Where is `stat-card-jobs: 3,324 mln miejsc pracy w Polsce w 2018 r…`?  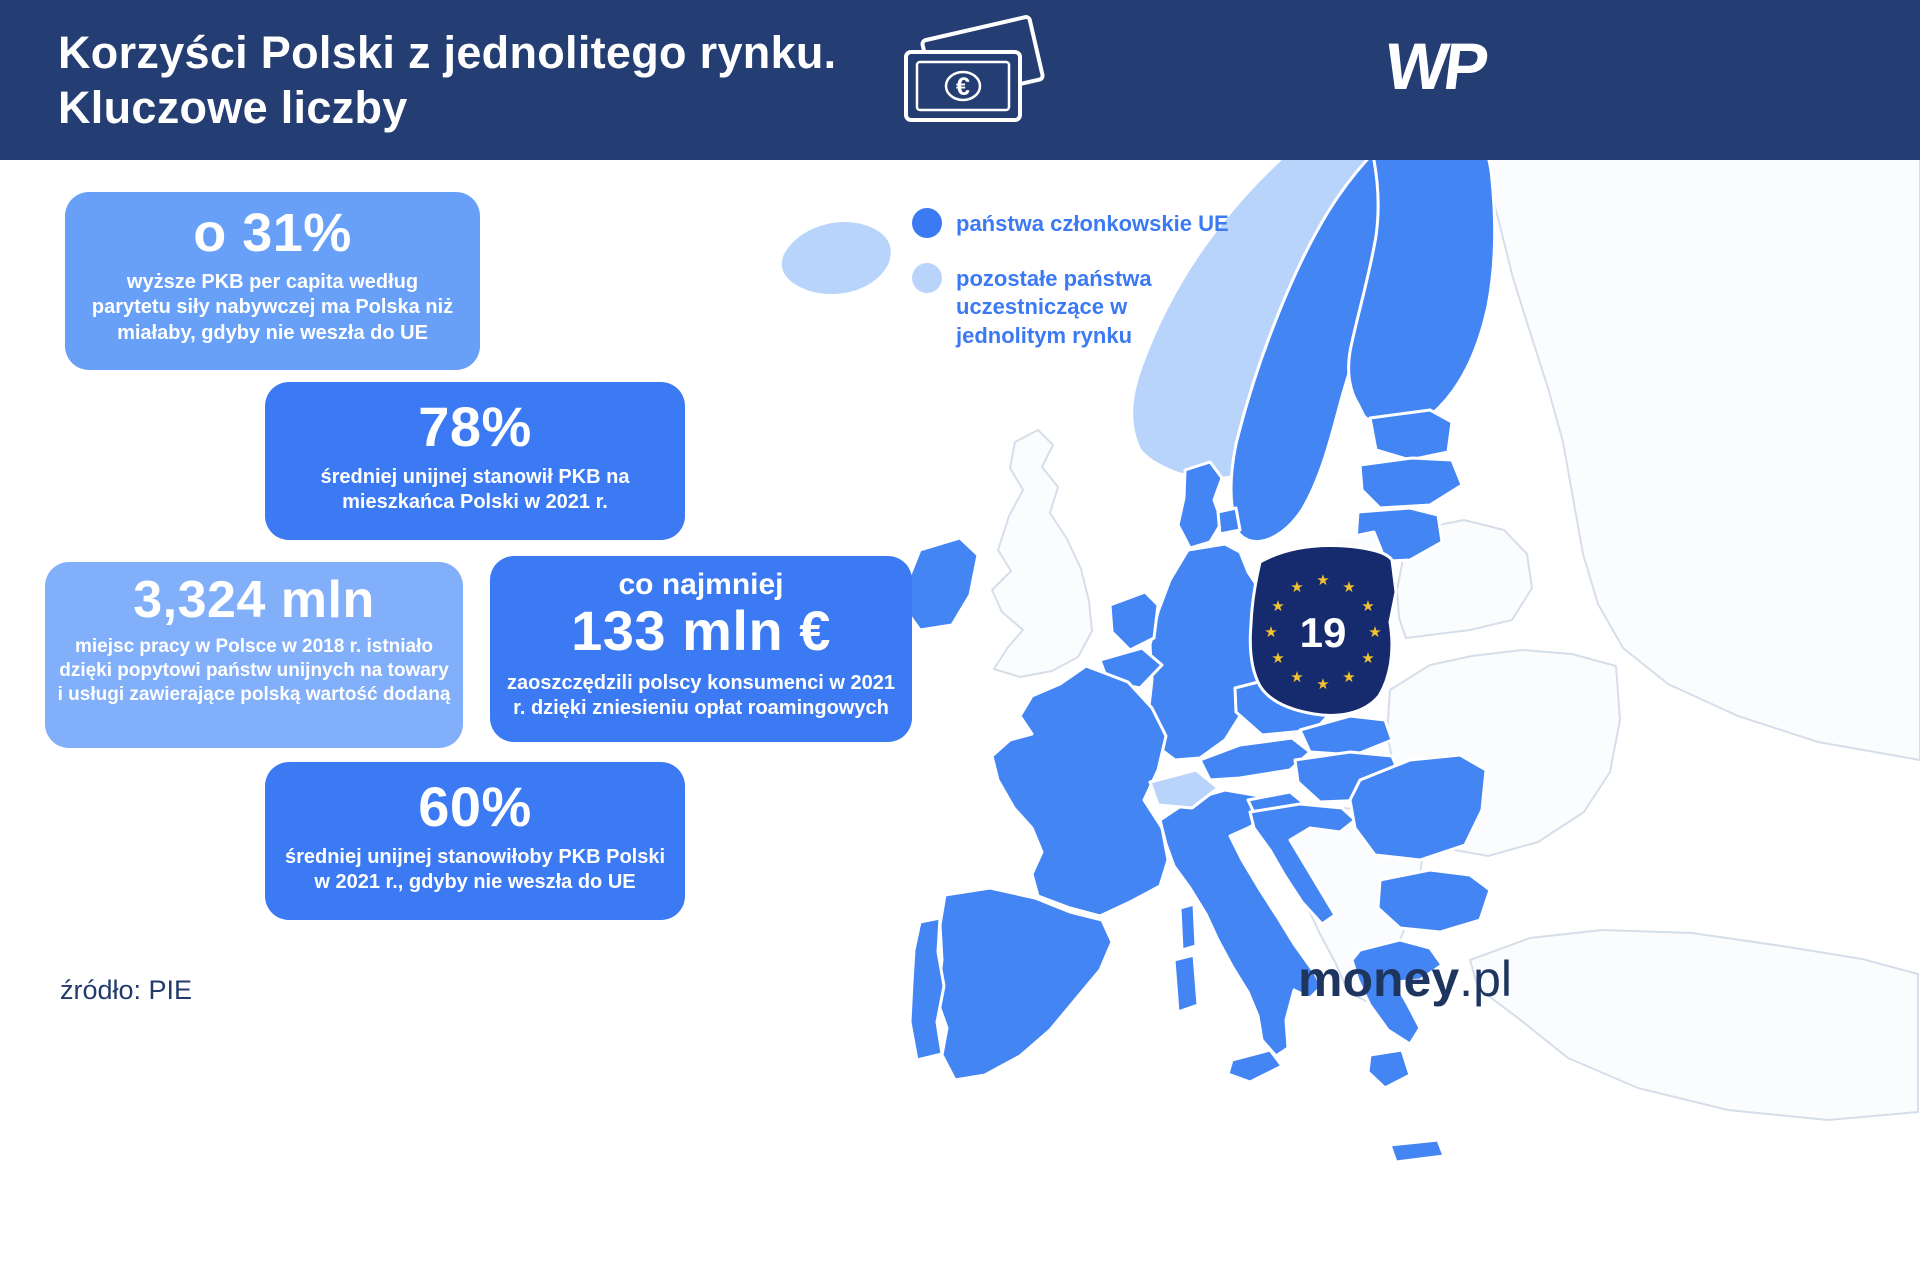 stat-card-jobs: 3,324 mln miejsc pracy w Polsce w 2018 r… is located at coordinates (254, 655).